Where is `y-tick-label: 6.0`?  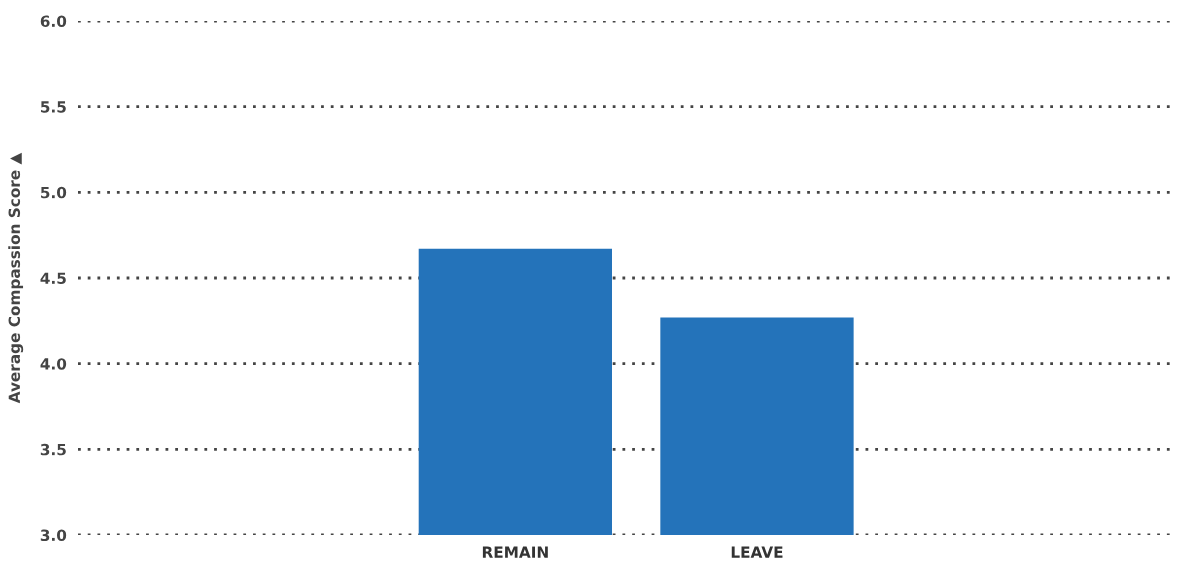
y-tick-label: 6.0 is located at coordinates (53, 21).